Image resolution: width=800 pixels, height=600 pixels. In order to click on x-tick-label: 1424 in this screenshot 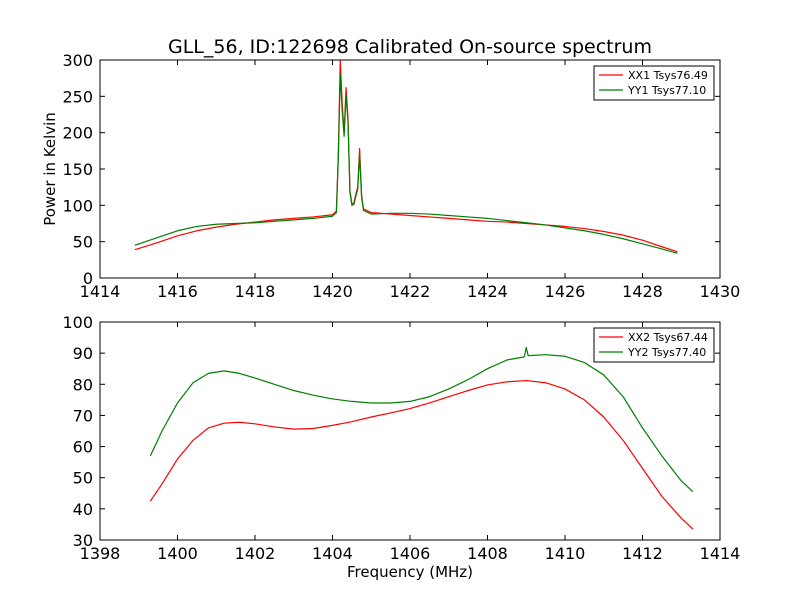, I will do `click(487, 291)`.